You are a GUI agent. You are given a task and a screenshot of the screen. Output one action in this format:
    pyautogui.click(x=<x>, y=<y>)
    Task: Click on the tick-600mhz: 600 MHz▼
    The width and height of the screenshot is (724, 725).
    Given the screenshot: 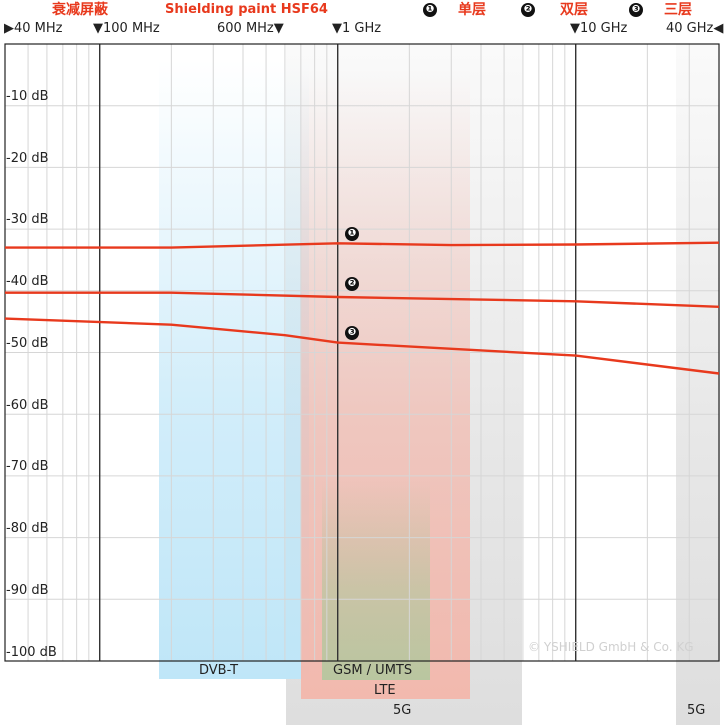 What is the action you would take?
    pyautogui.click(x=250, y=28)
    